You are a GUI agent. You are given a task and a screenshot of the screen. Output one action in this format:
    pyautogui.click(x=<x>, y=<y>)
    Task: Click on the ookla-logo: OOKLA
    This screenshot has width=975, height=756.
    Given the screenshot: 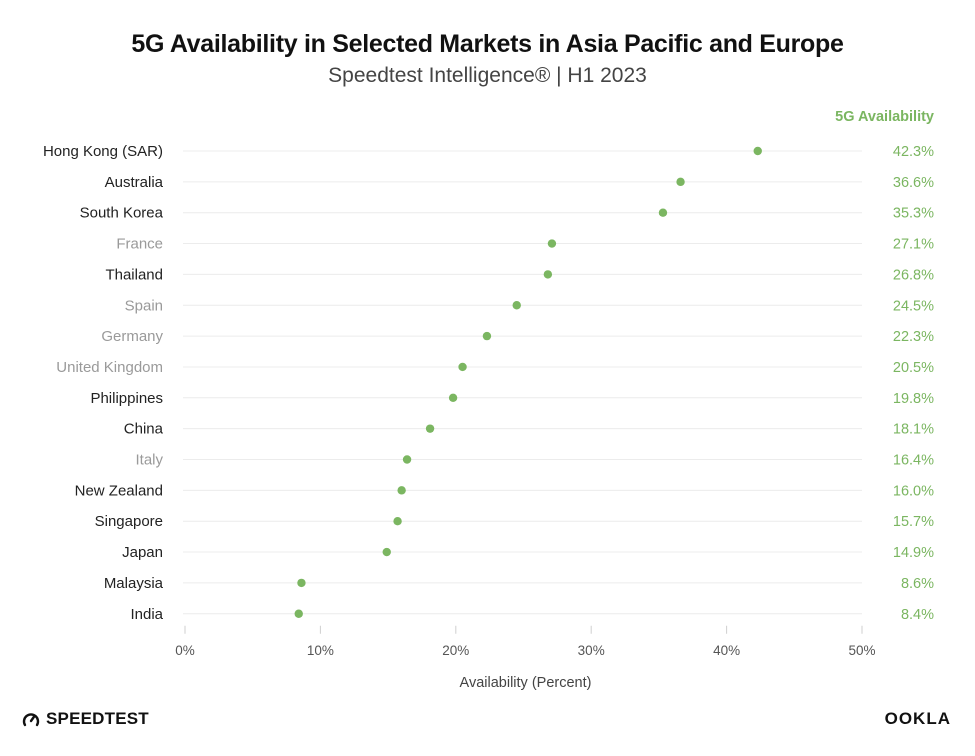 What is the action you would take?
    pyautogui.click(x=917, y=718)
    